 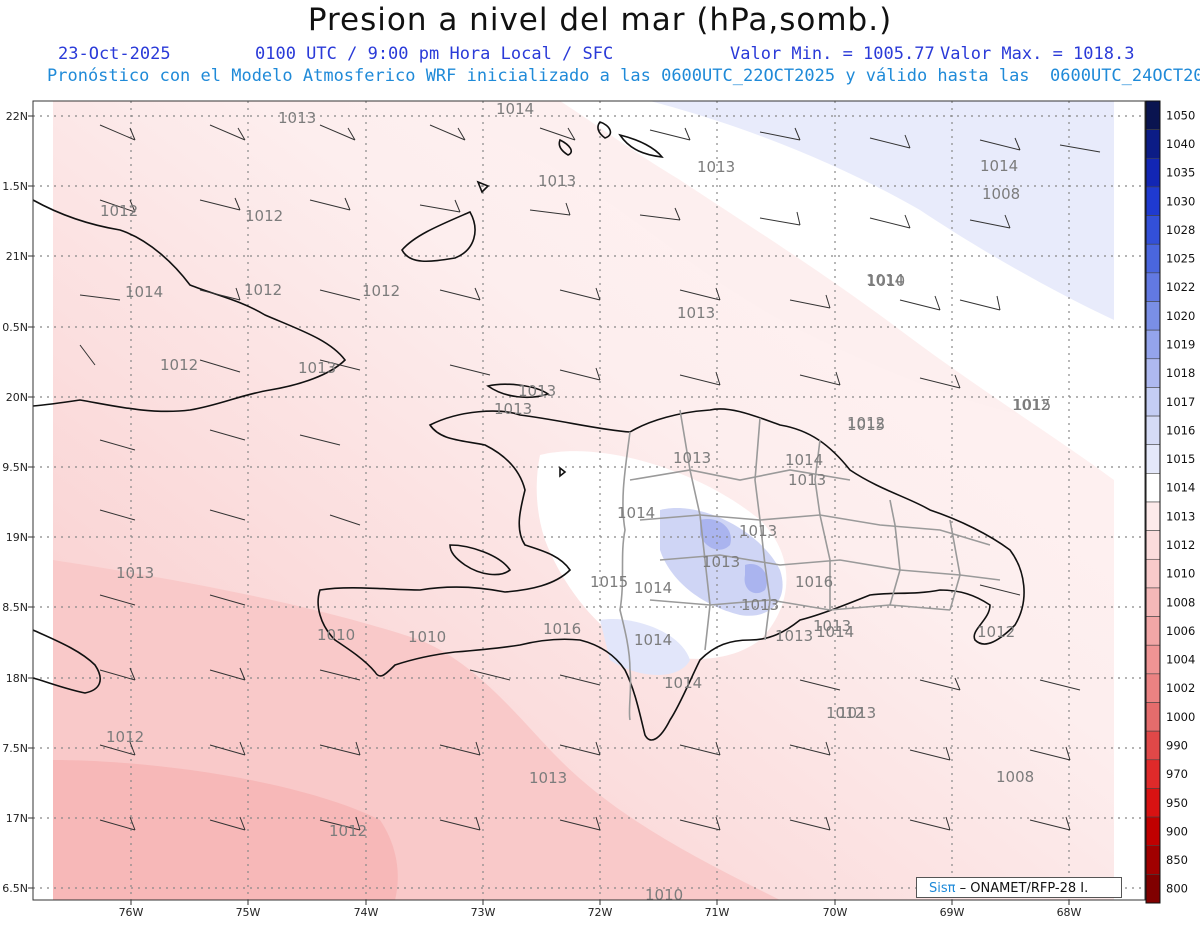 What do you see at coordinates (114, 54) in the screenshot?
I see `forecast-date: 23-Oct-2025` at bounding box center [114, 54].